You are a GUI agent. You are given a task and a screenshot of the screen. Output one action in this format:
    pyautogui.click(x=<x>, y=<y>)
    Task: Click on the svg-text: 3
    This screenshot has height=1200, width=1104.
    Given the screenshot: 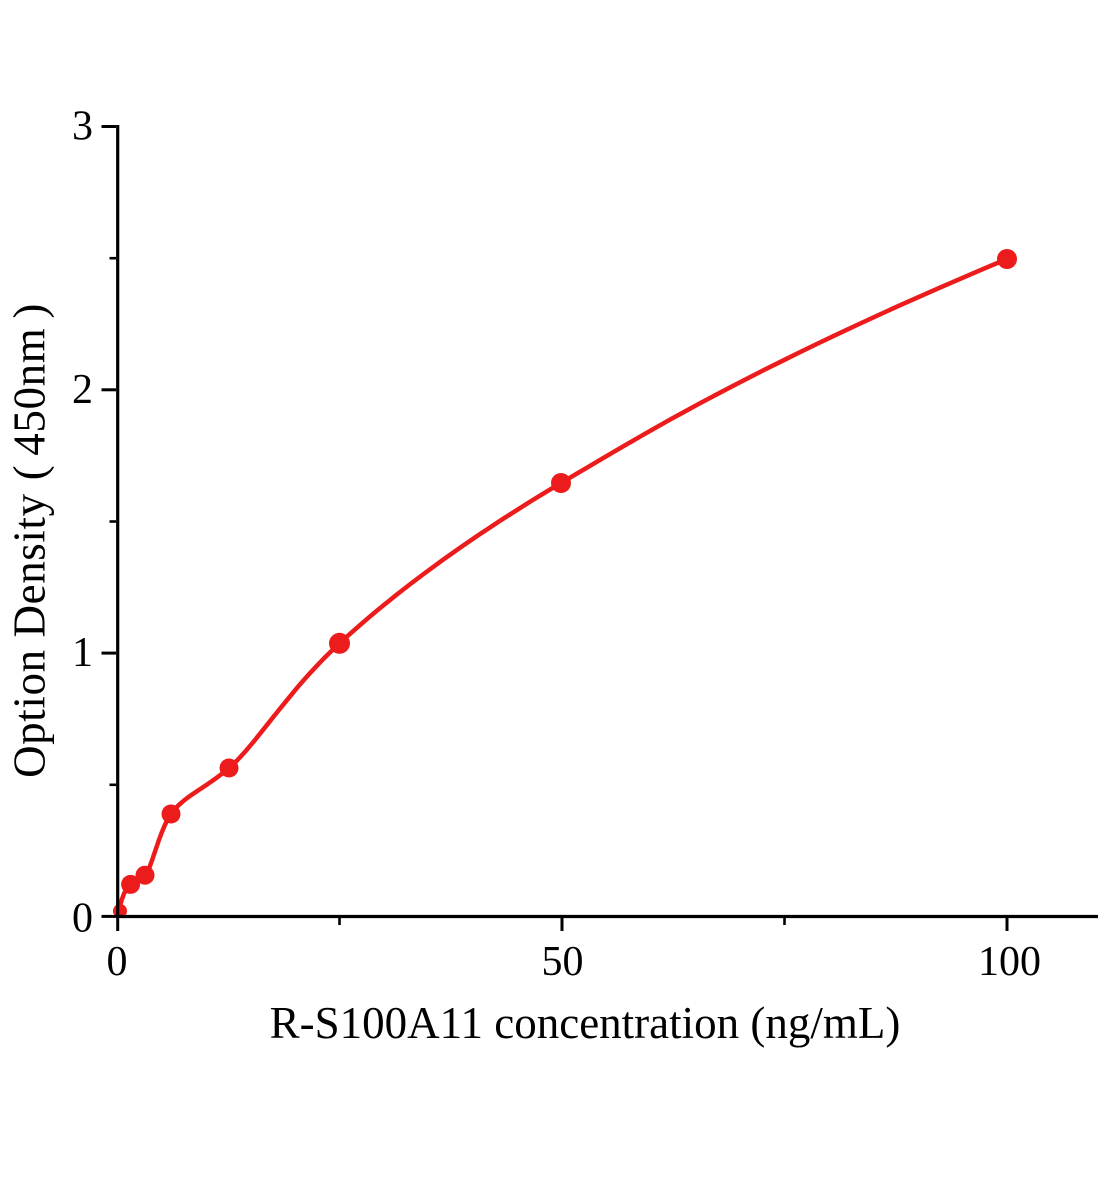 What is the action you would take?
    pyautogui.click(x=82, y=127)
    